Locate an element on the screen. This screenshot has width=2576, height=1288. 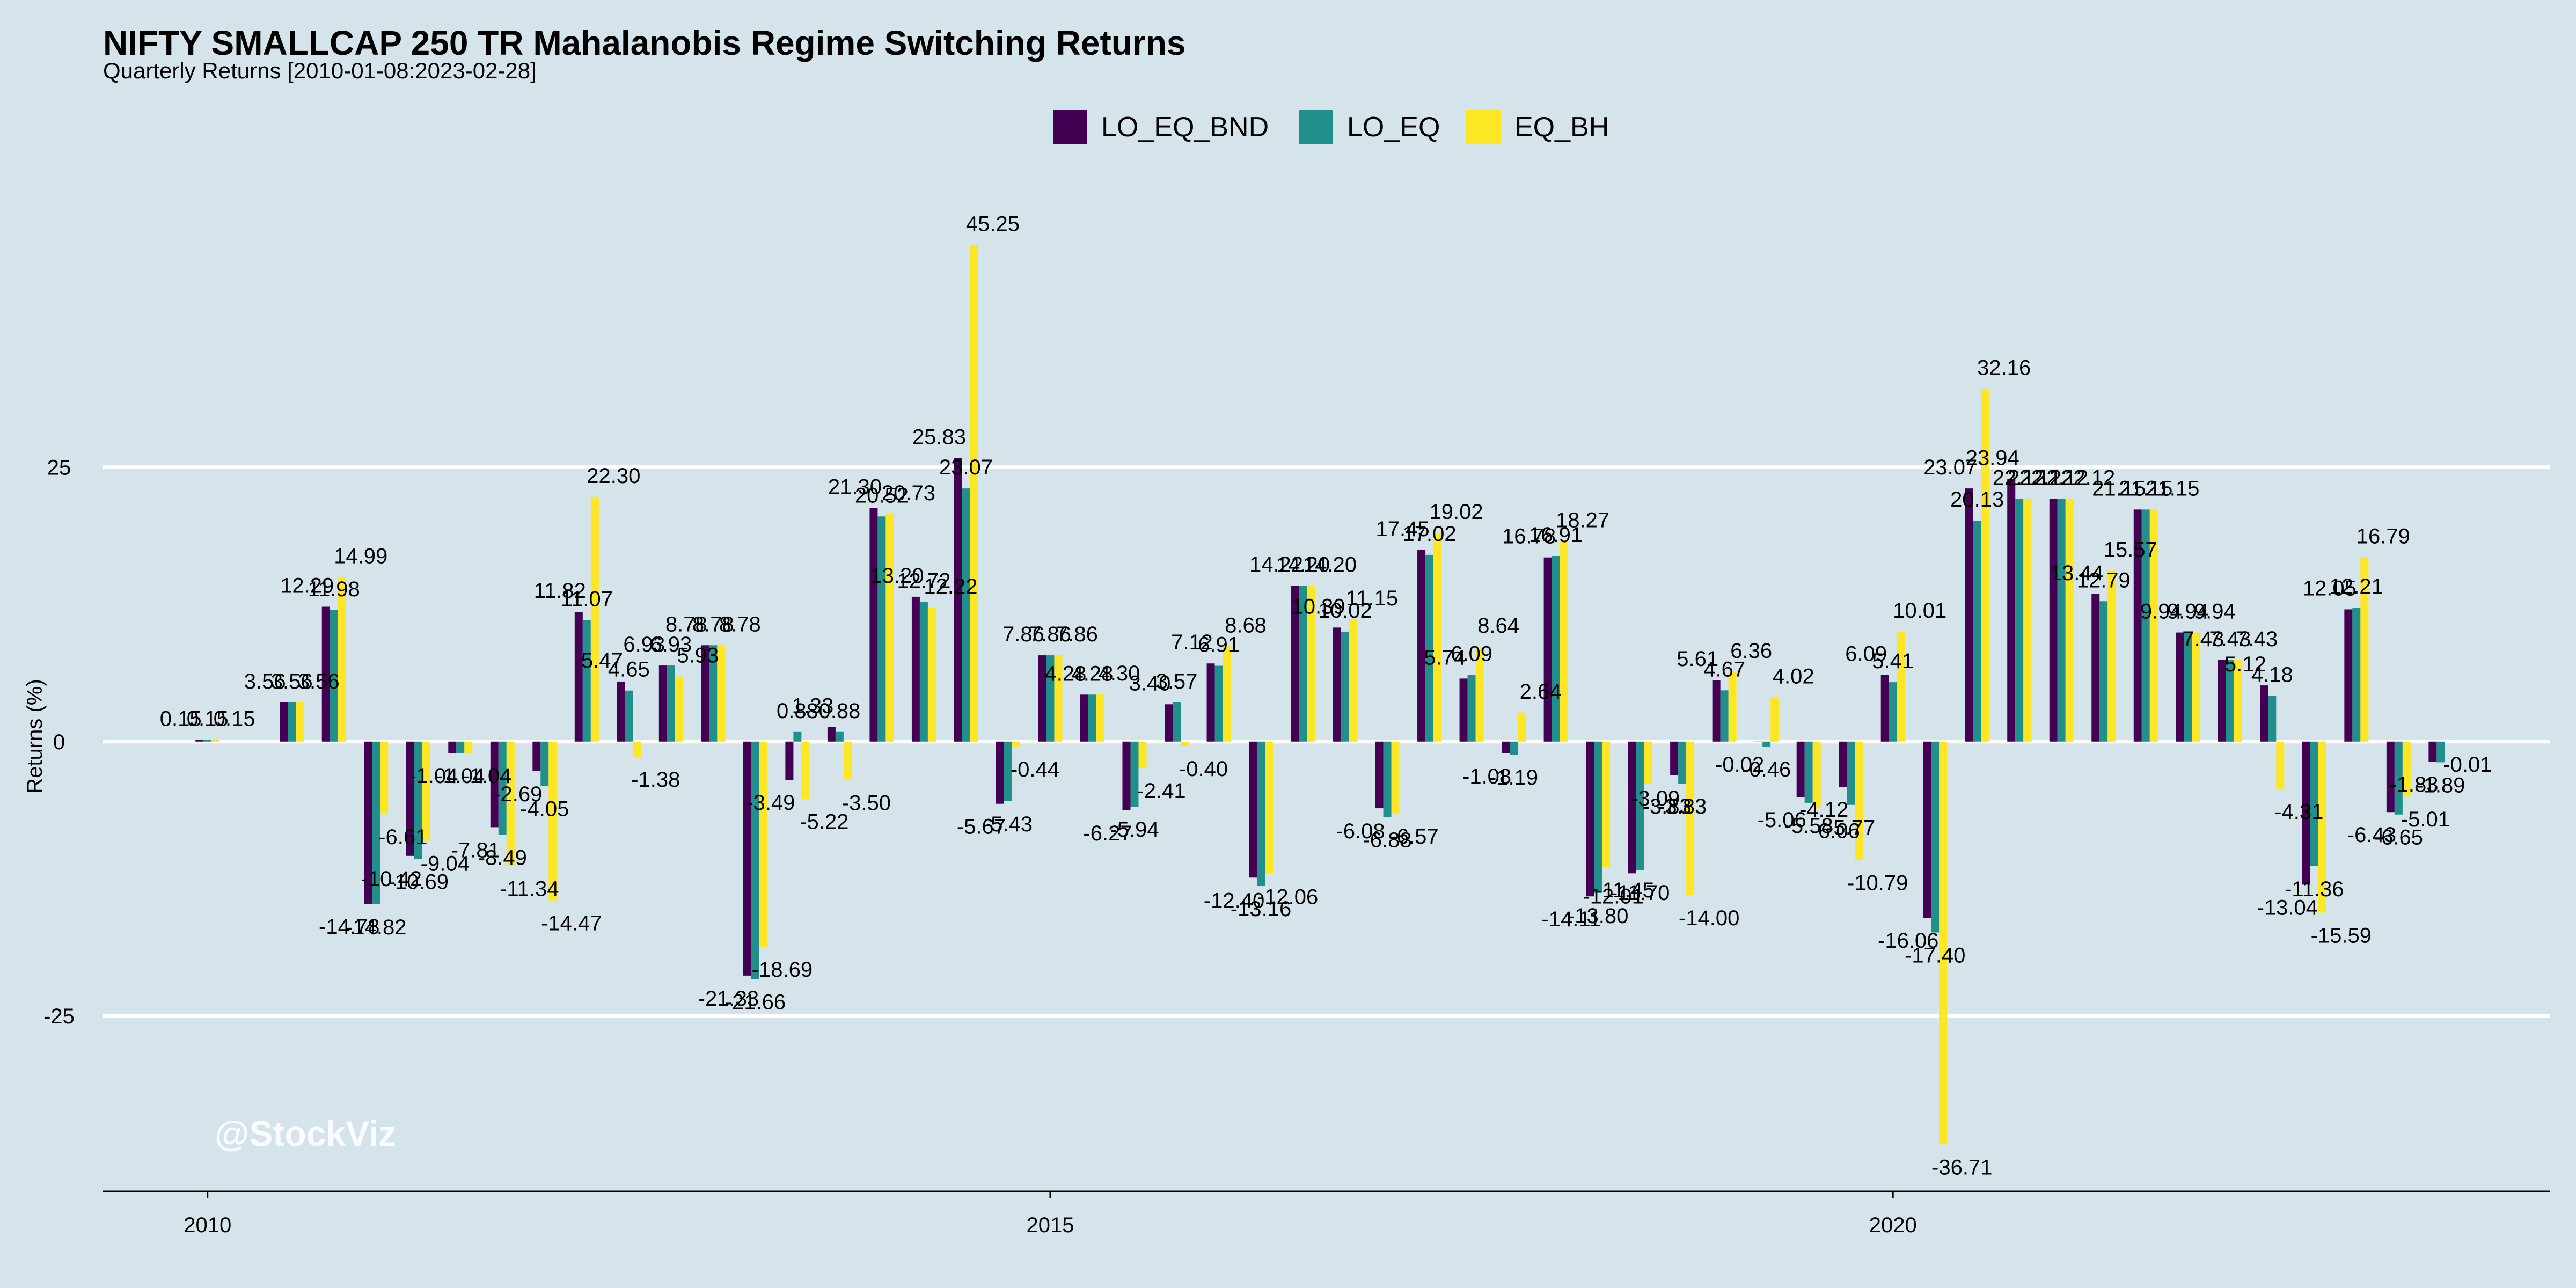
data-label: 10.39 is located at coordinates (1318, 606).